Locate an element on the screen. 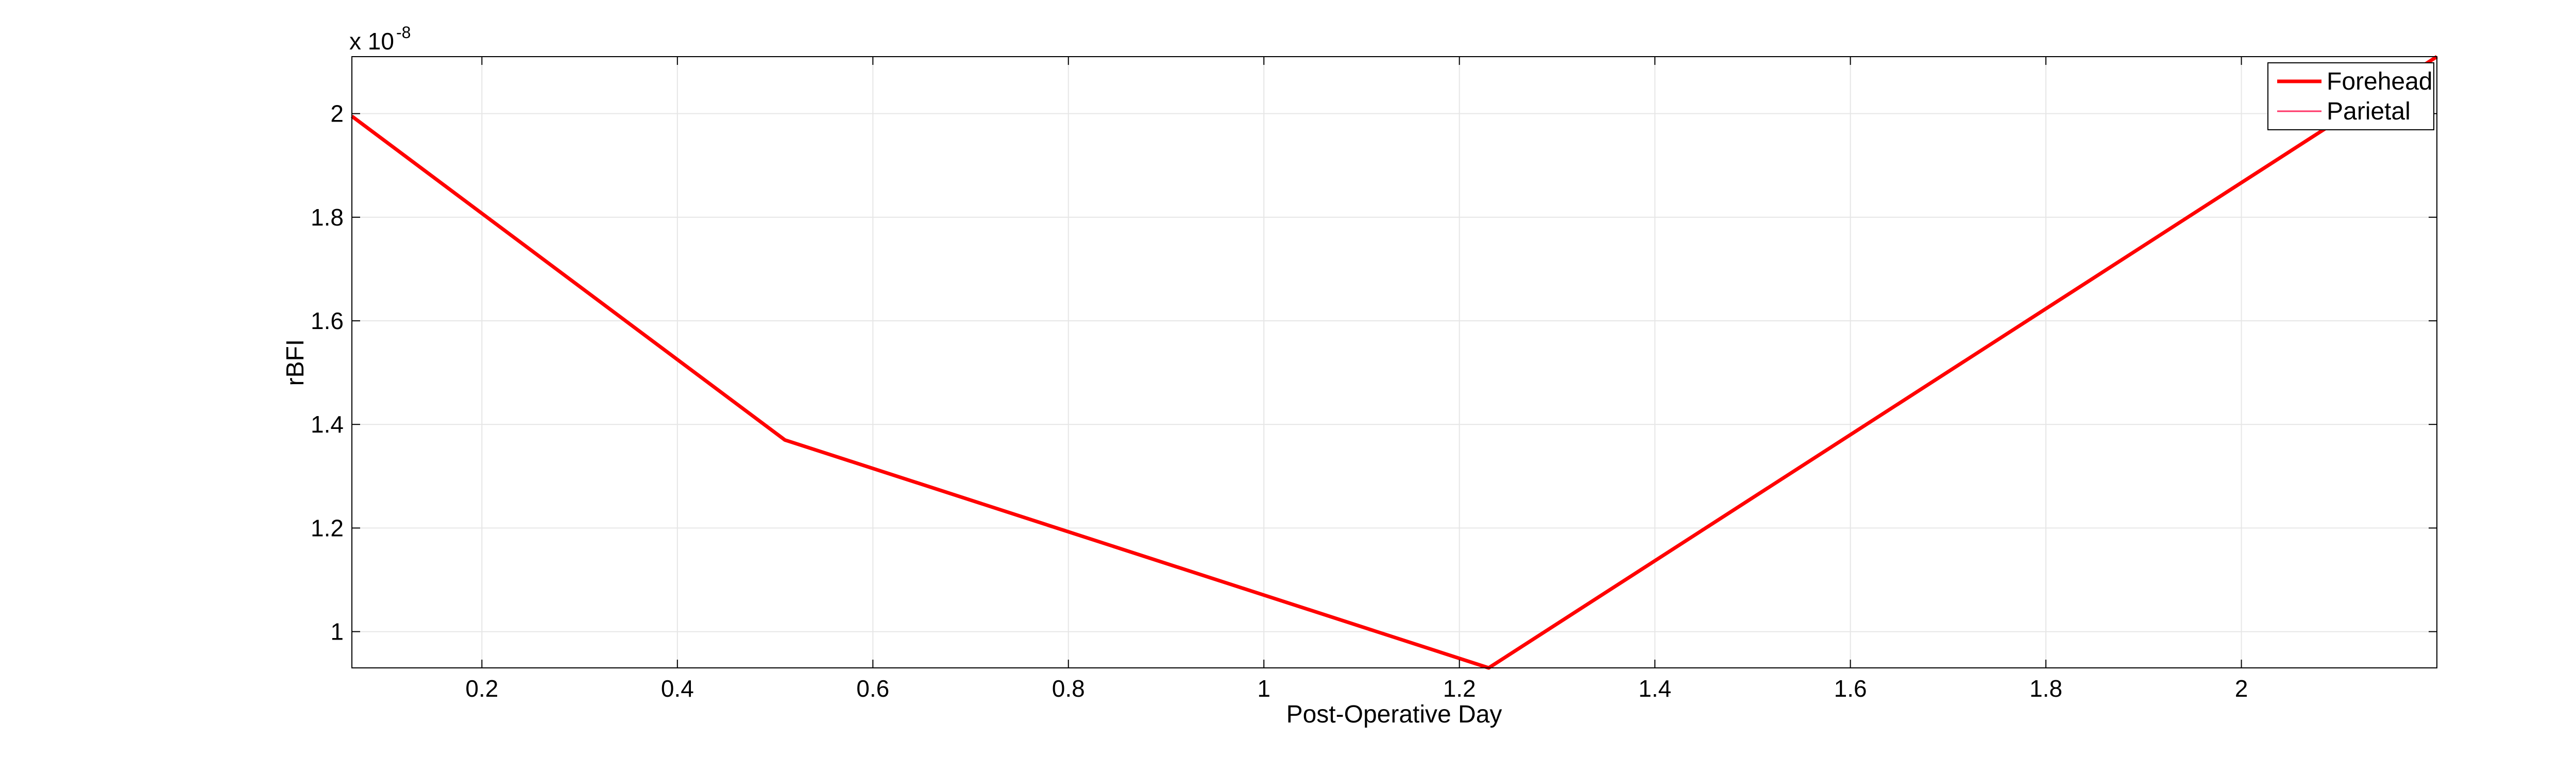 The image size is (2576, 758). x-tick-label: 0.8 is located at coordinates (1068, 688).